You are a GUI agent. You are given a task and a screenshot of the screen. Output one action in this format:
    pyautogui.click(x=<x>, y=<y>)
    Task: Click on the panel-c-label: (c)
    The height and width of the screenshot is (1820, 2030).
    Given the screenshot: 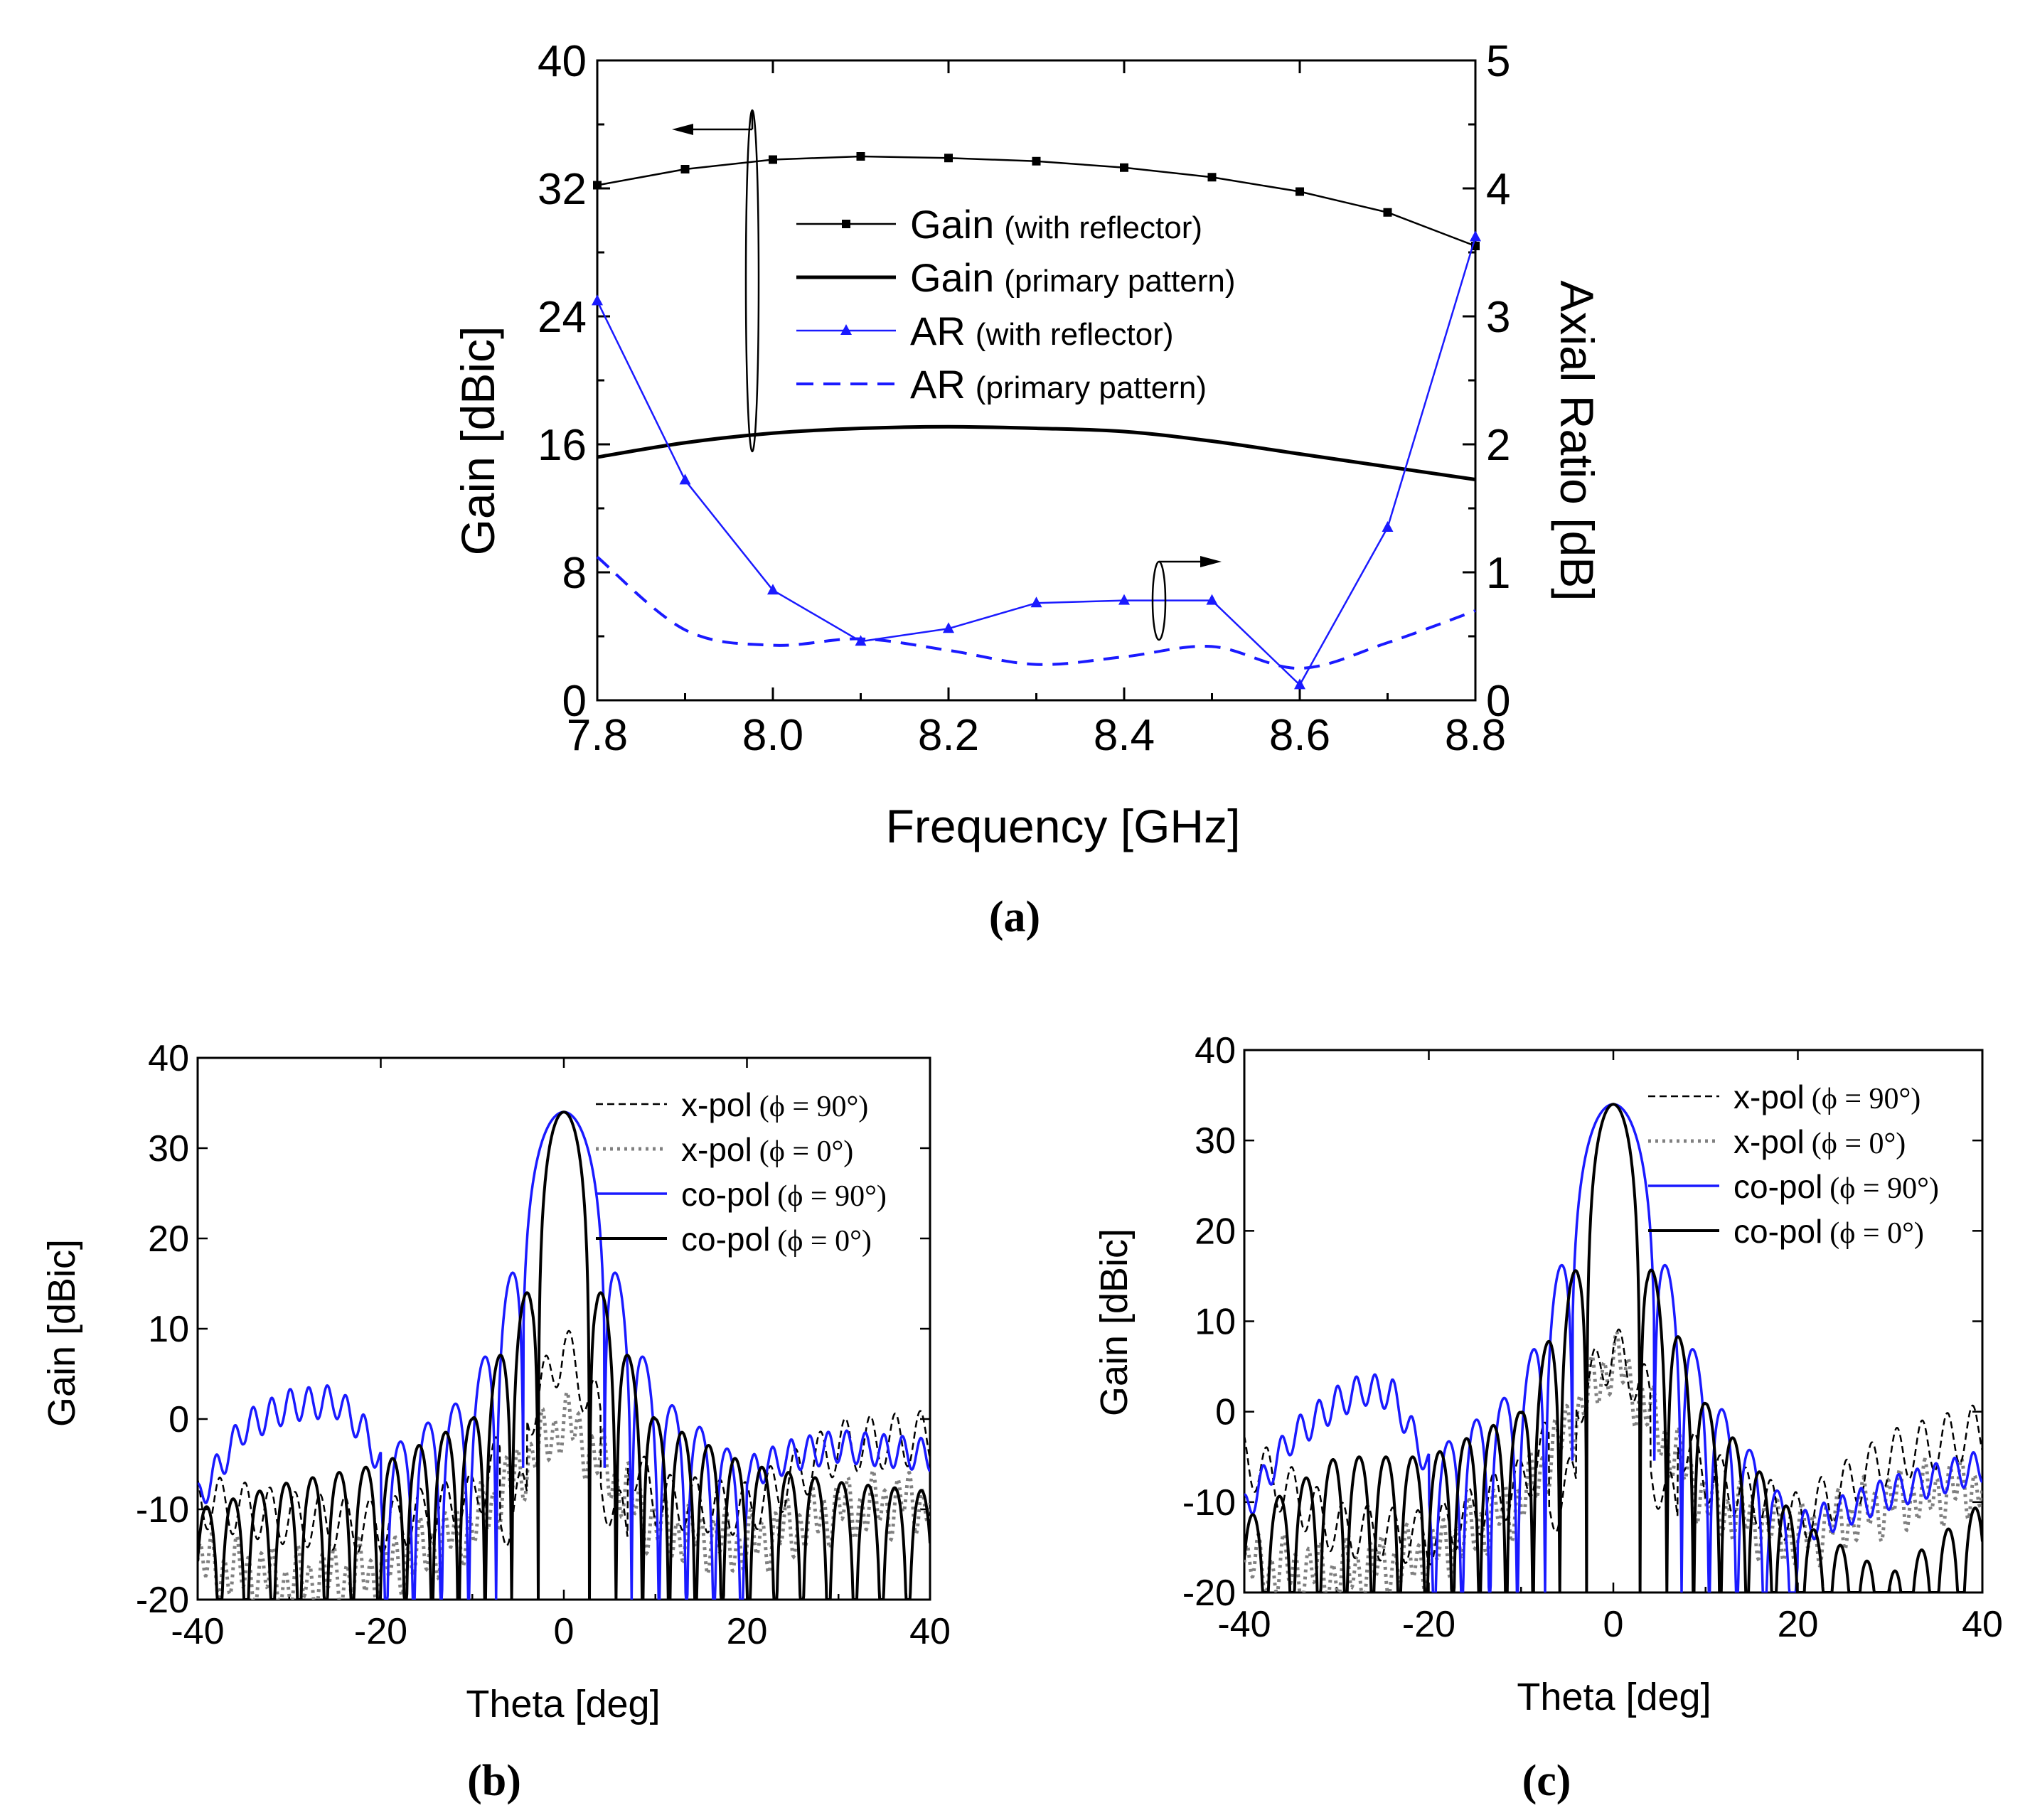 What is the action you would take?
    pyautogui.click(x=1546, y=1781)
    